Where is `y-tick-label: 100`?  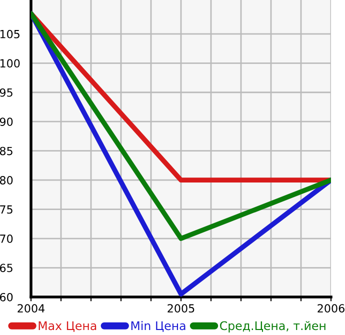 y-tick-label: 100 is located at coordinates (10, 63).